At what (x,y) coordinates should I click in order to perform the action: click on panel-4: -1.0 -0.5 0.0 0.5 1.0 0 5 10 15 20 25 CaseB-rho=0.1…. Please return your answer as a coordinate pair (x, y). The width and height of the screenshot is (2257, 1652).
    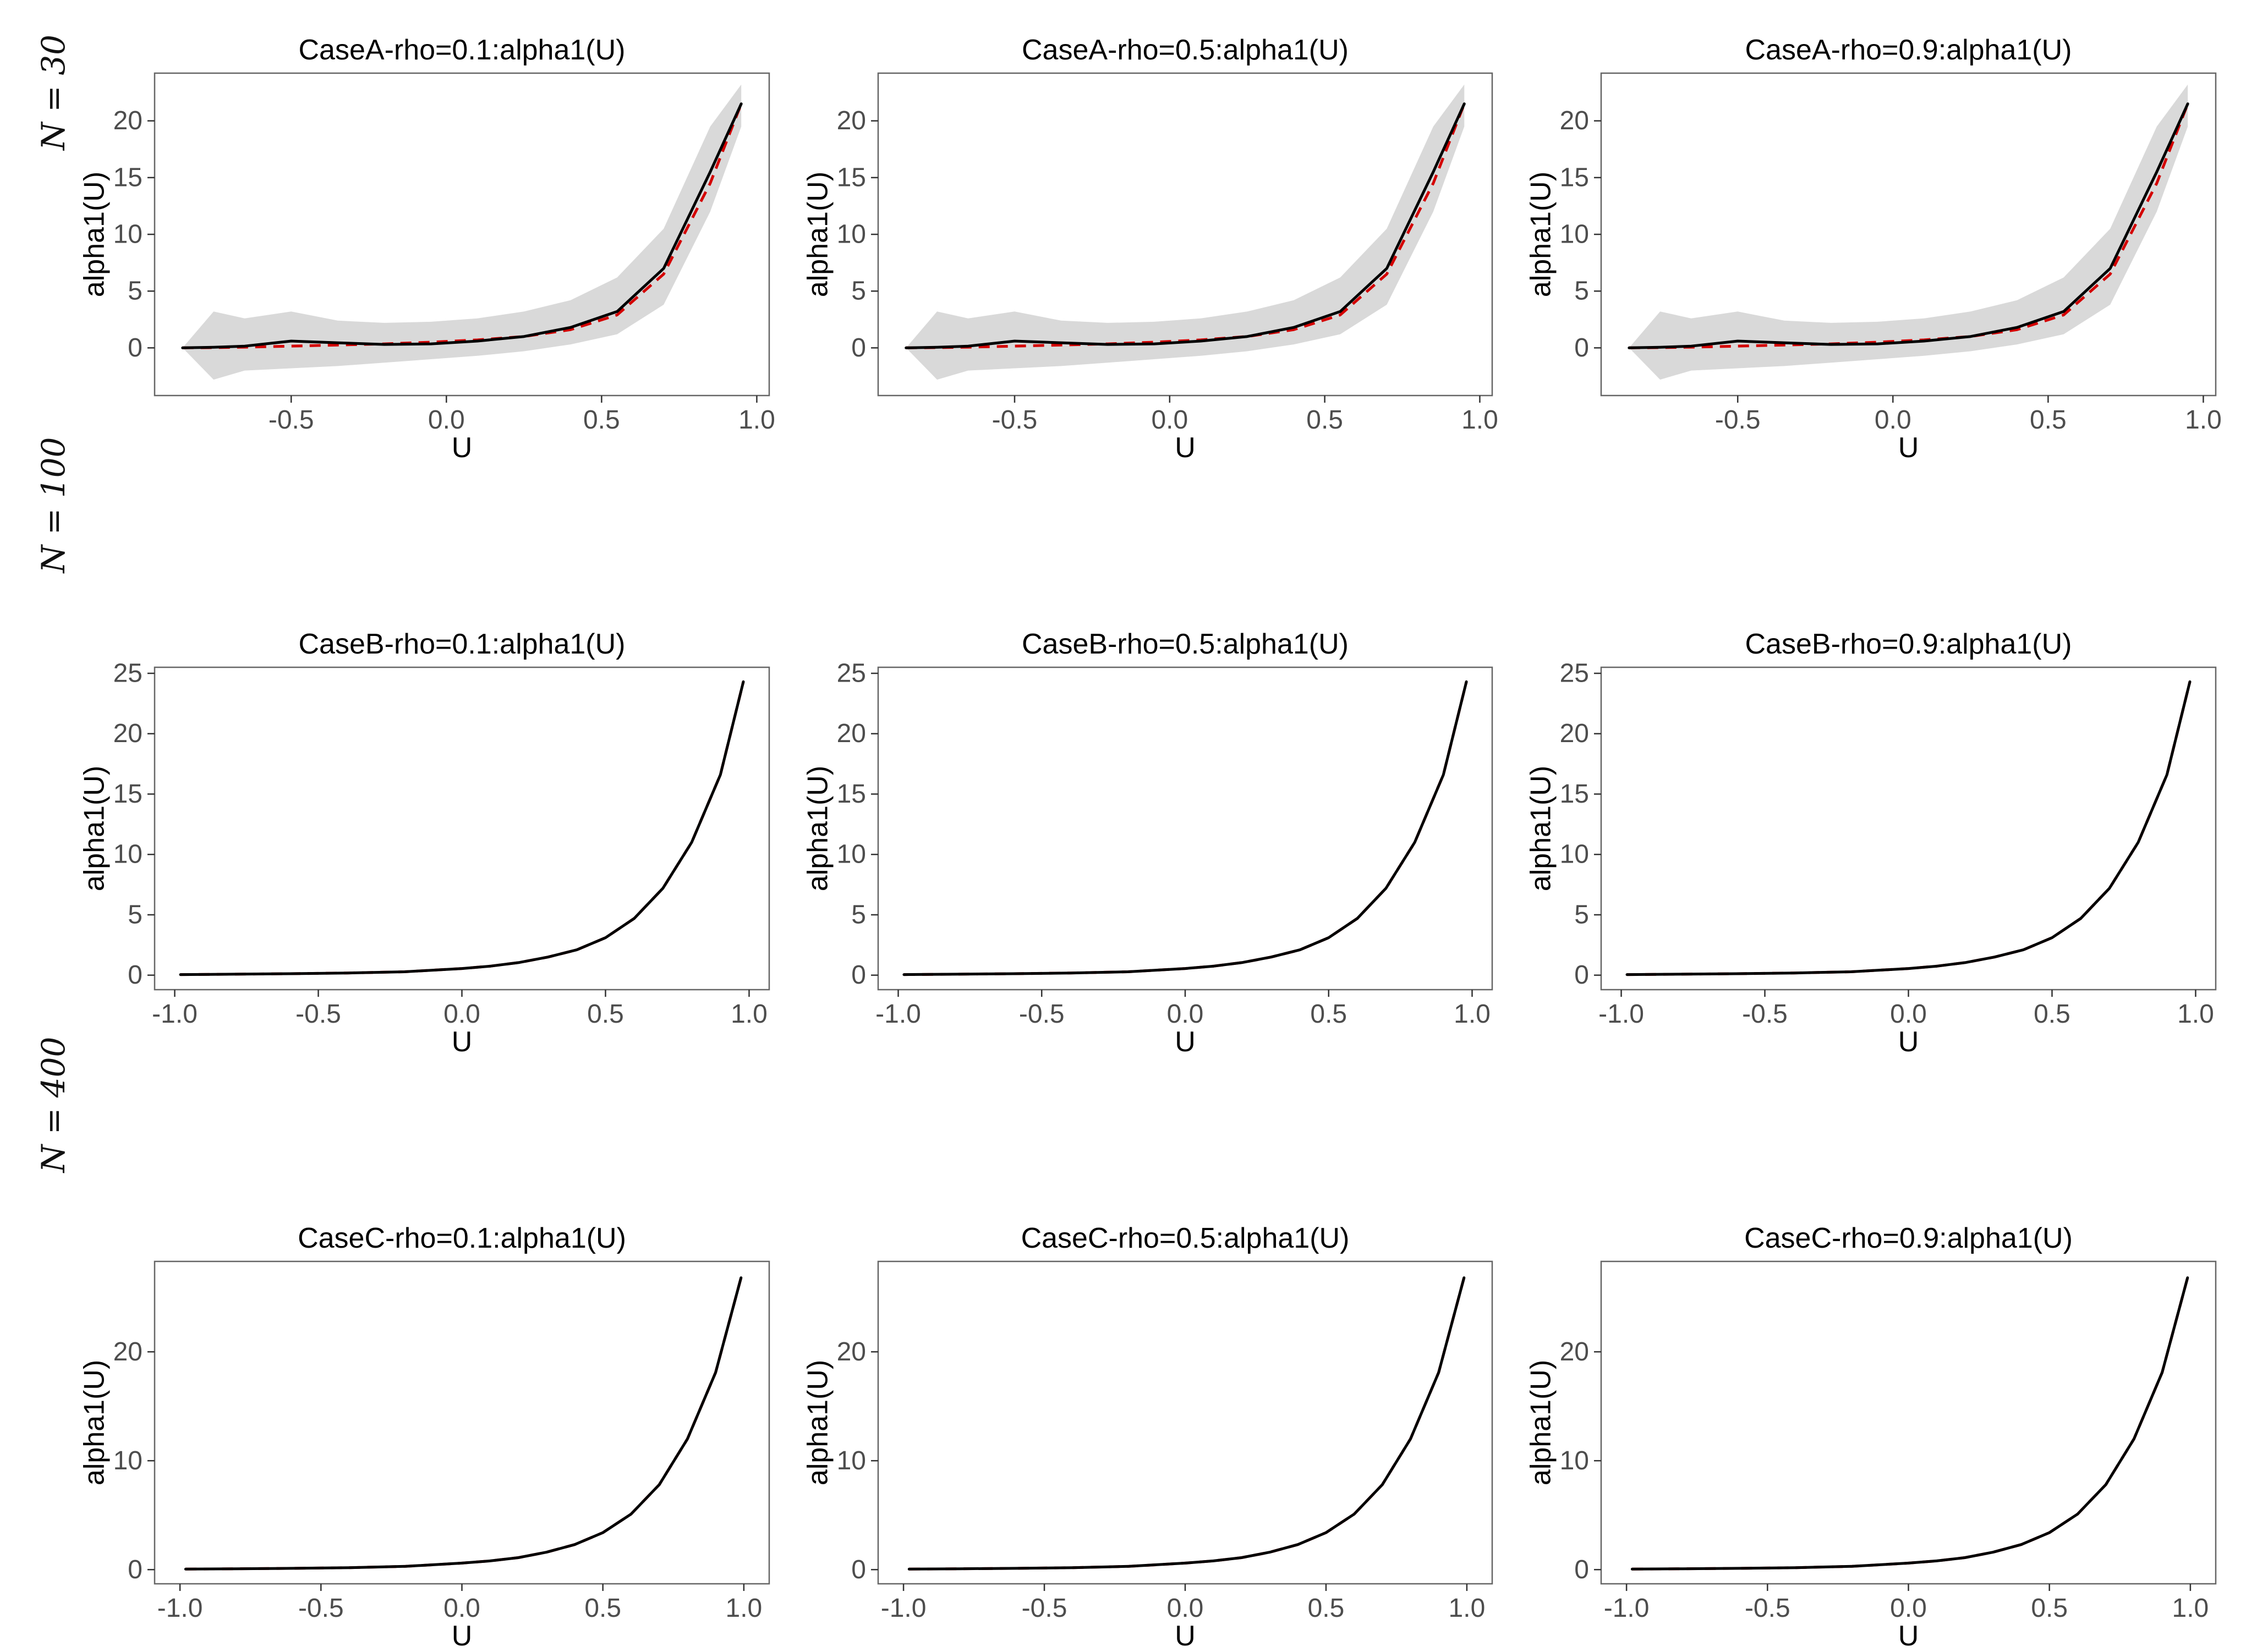
    Looking at the image, I should click on (424, 843).